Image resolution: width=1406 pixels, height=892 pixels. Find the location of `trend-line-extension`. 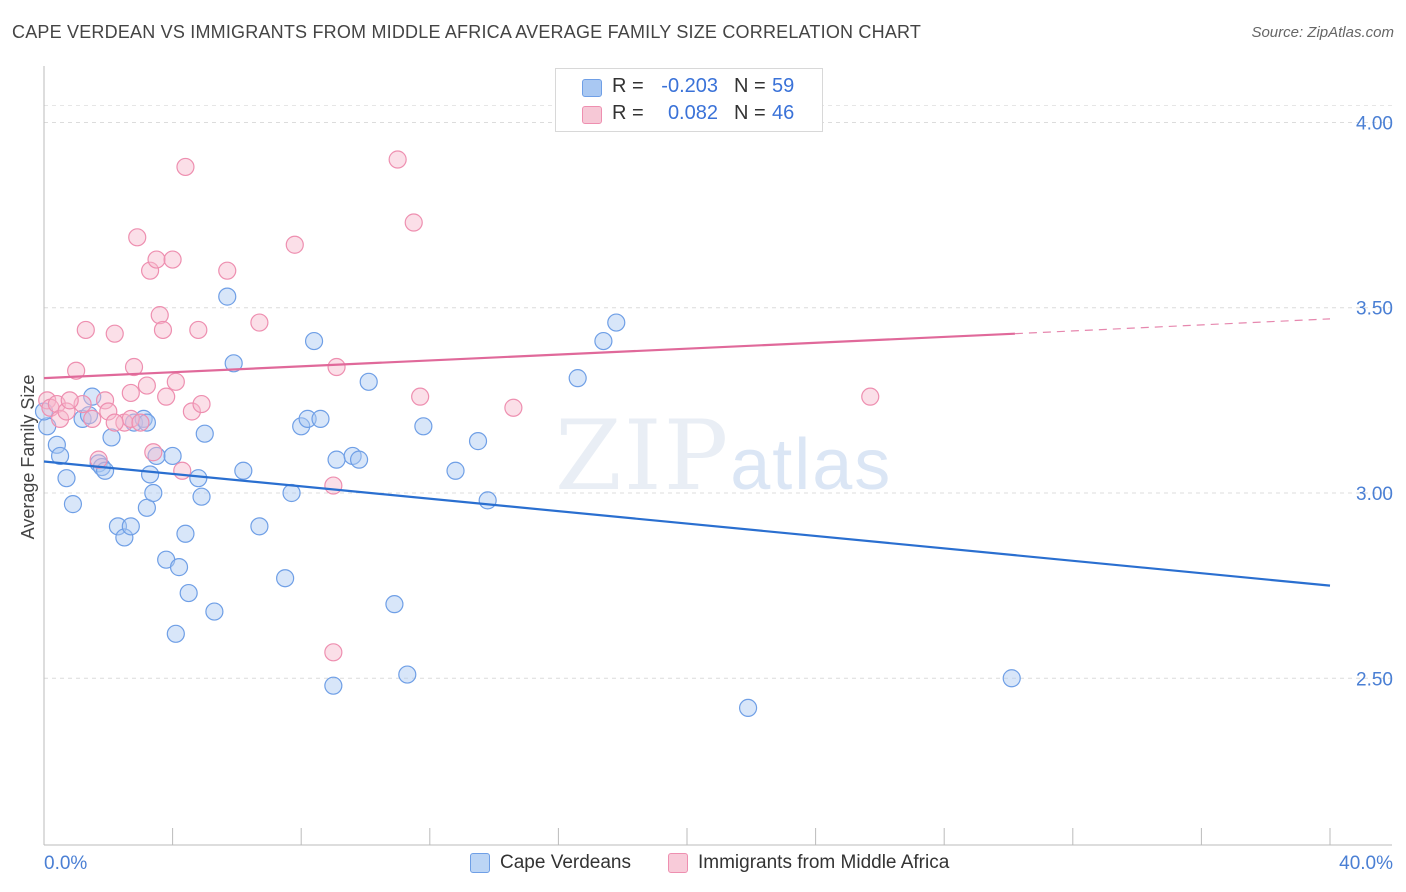

trend-line-extension is located at coordinates (1172, 326).